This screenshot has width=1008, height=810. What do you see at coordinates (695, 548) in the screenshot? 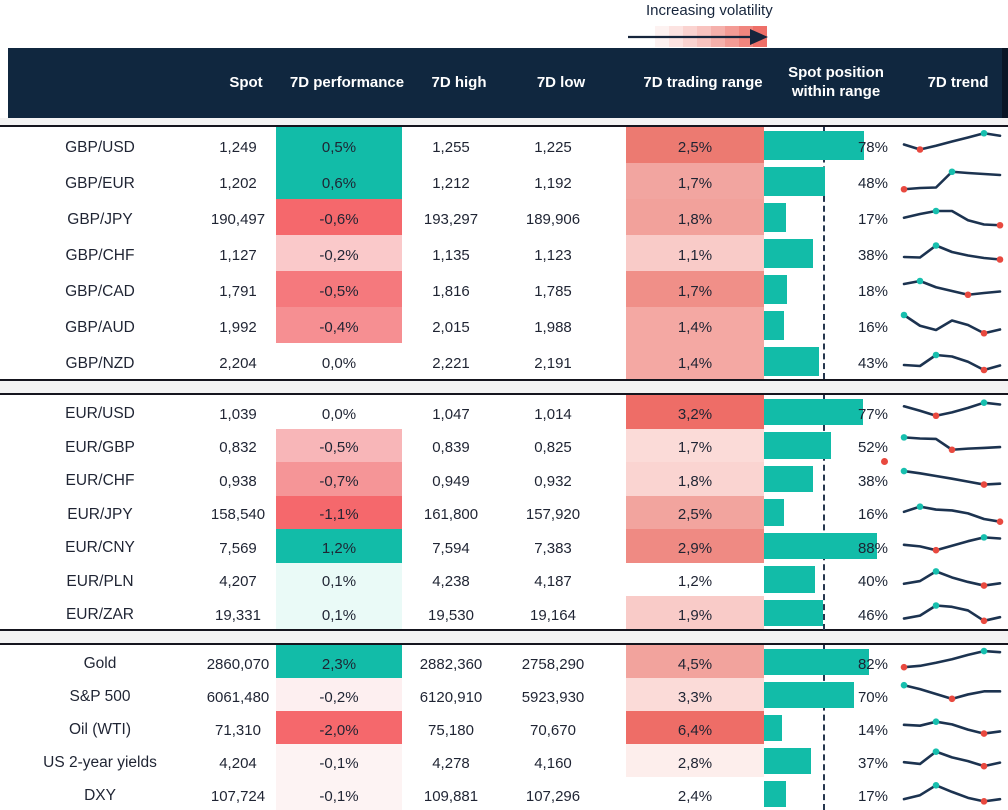
I see `trading-range-cell: 2,9%` at bounding box center [695, 548].